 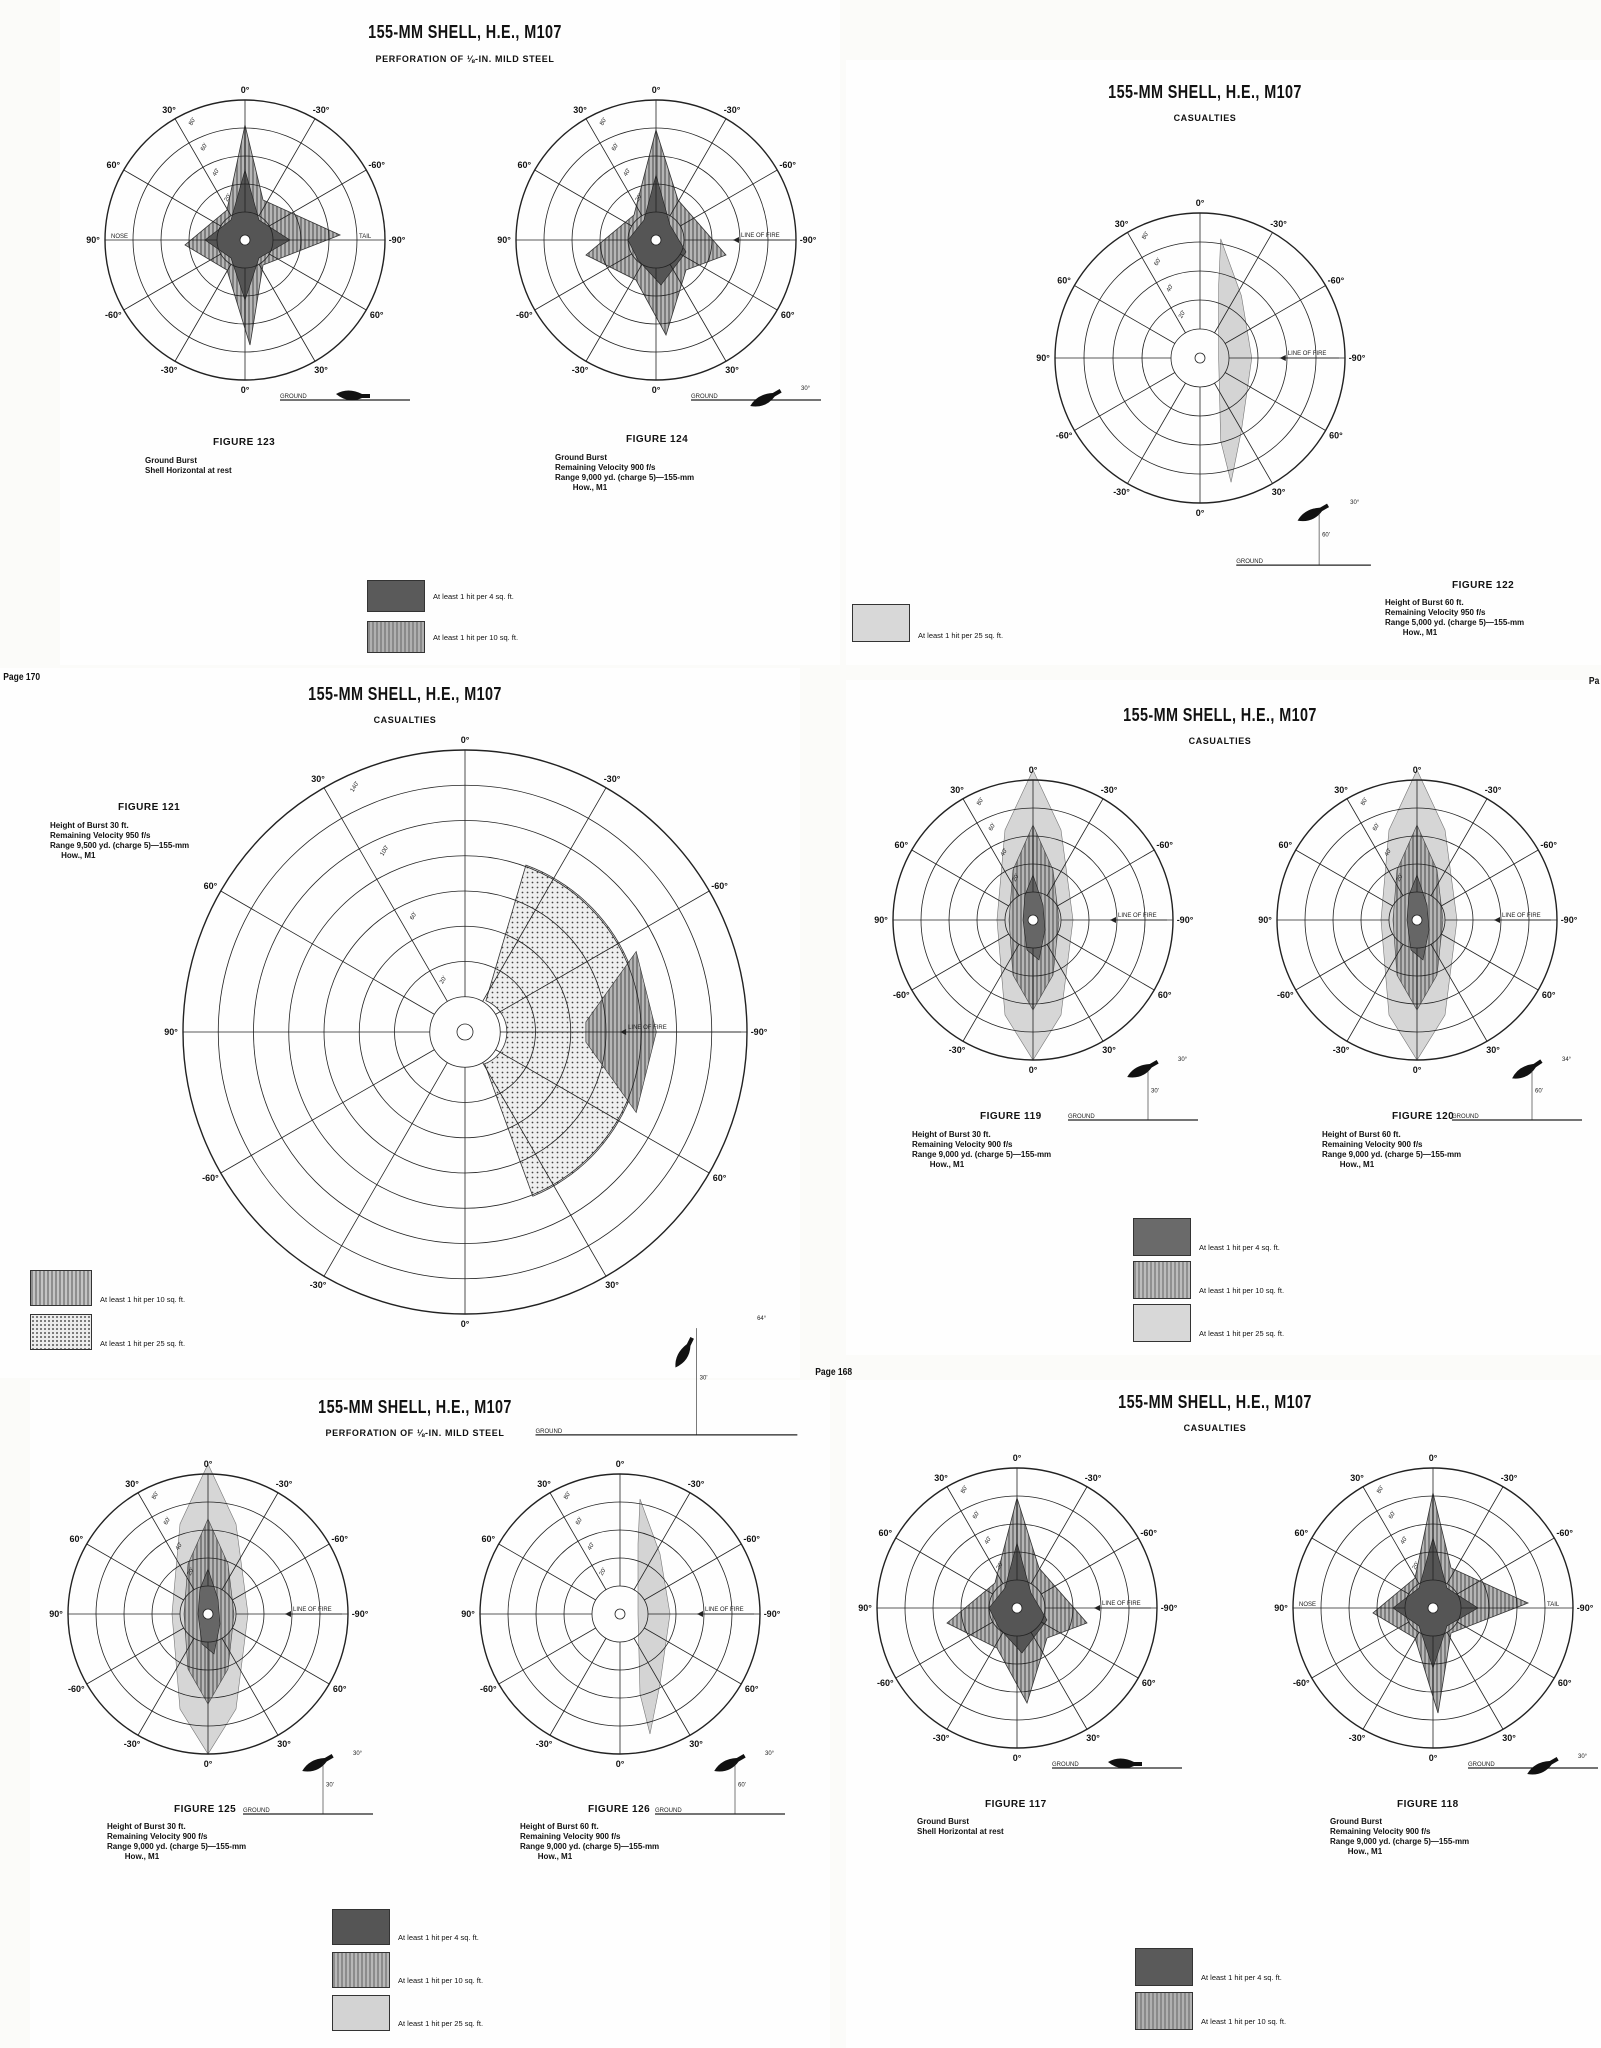 What do you see at coordinates (961, 635) in the screenshot?
I see `legend-text: At least 1 hit per 25 sq. ft.` at bounding box center [961, 635].